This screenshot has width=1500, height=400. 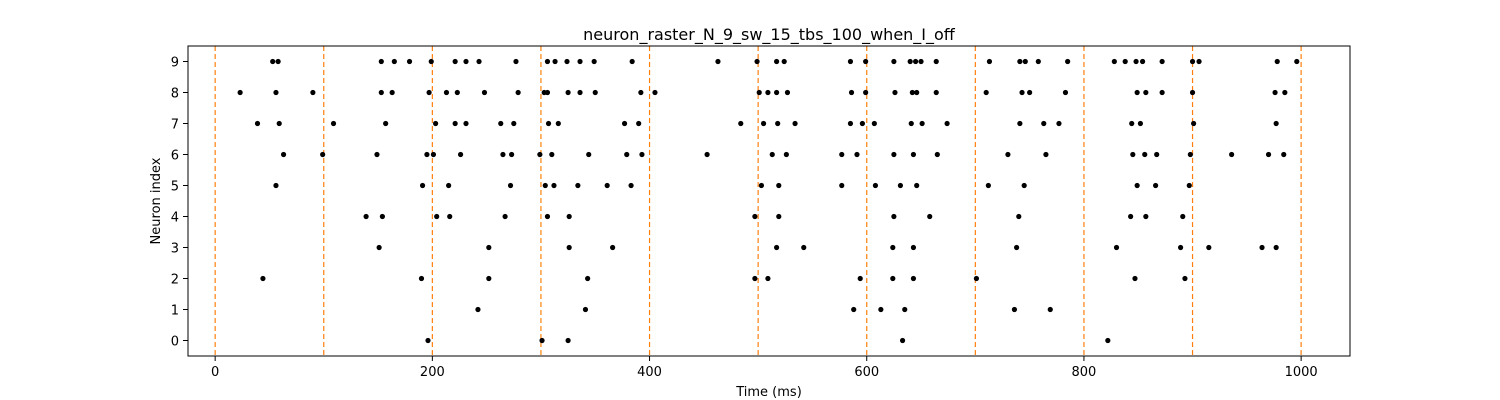 I want to click on x-tick-label: 0, so click(x=215, y=372).